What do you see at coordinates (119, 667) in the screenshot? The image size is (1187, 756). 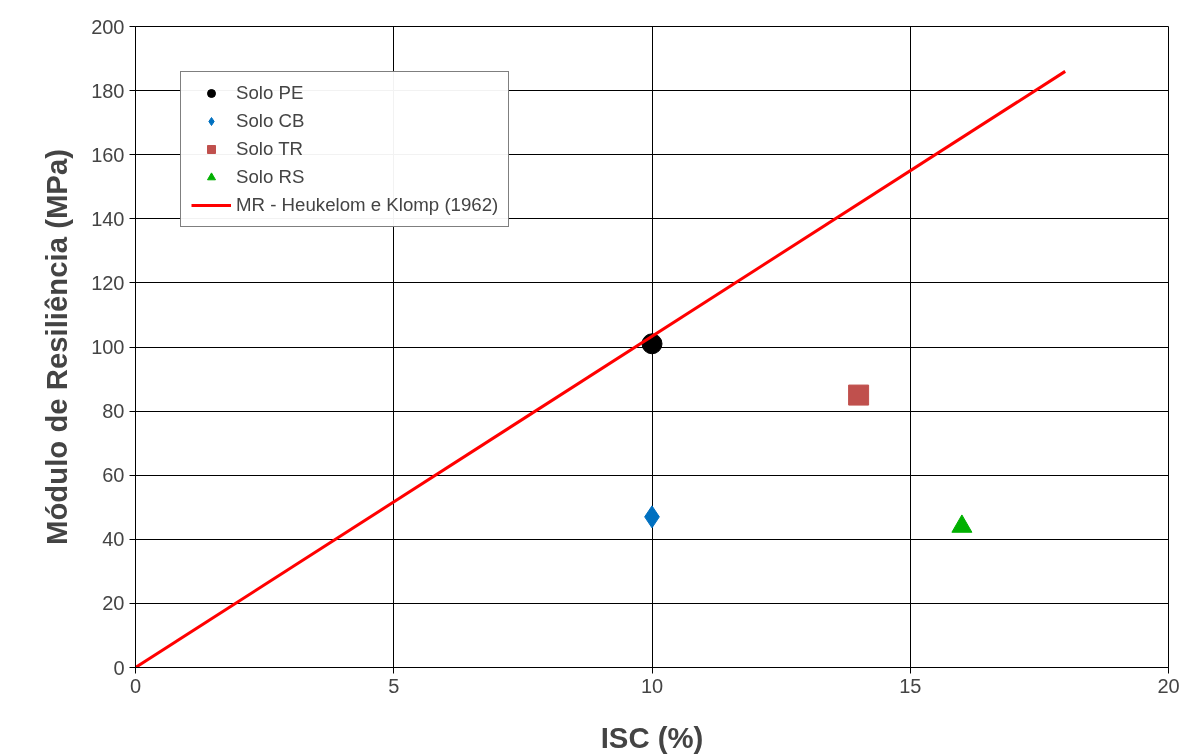 I see `y-tick-label: 0` at bounding box center [119, 667].